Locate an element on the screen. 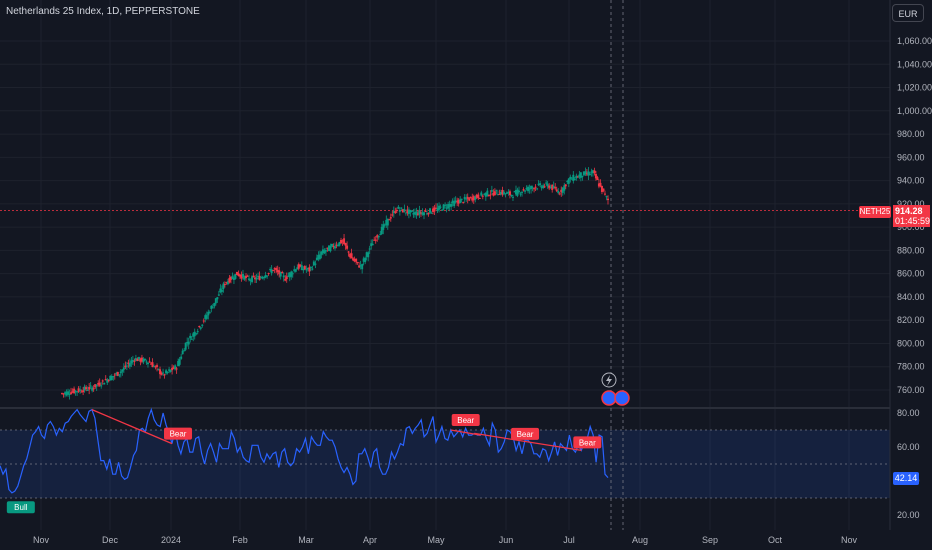  price-tick-label: 980.00 is located at coordinates (911, 134).